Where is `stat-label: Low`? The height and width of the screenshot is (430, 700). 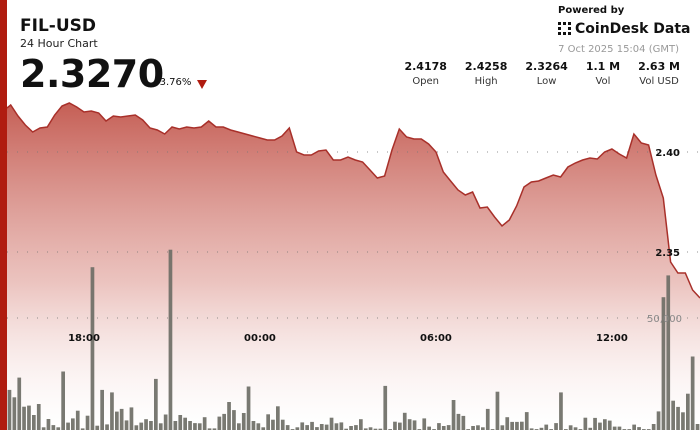
stat-label: Low is located at coordinates (546, 81).